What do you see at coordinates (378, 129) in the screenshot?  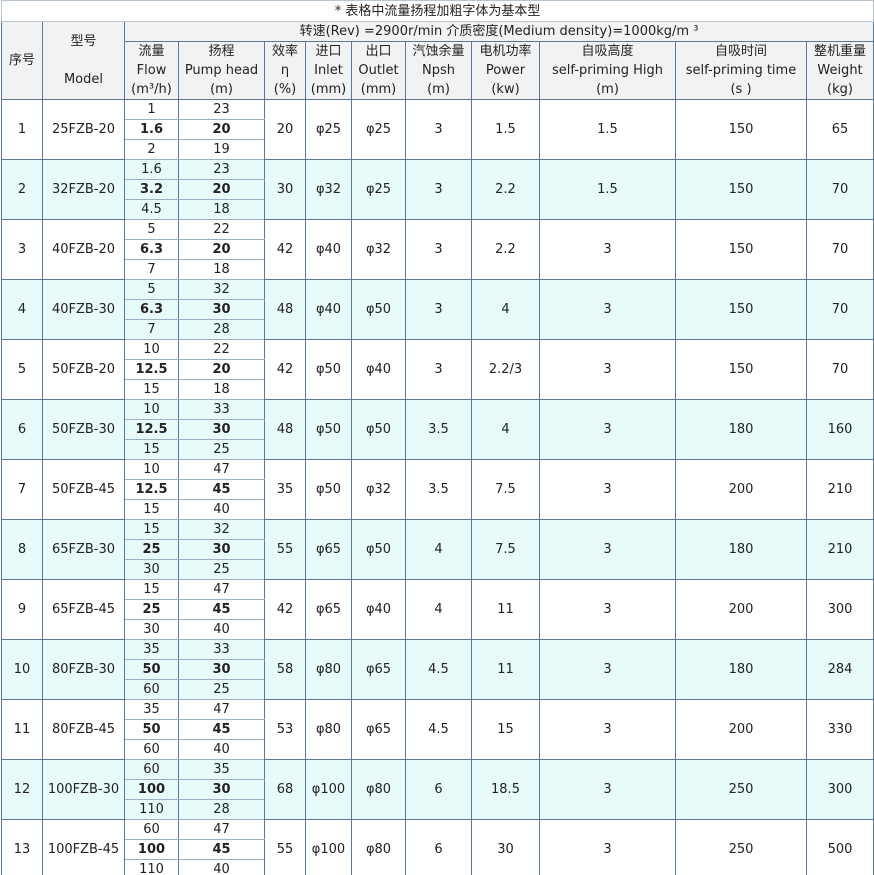 I see `outlet-cell: φ25` at bounding box center [378, 129].